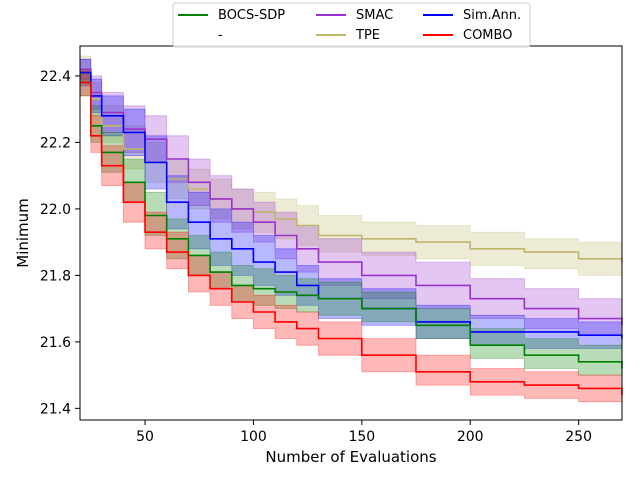  Describe the element at coordinates (55, 210) in the screenshot. I see `y-tick-label: 22.0` at that location.